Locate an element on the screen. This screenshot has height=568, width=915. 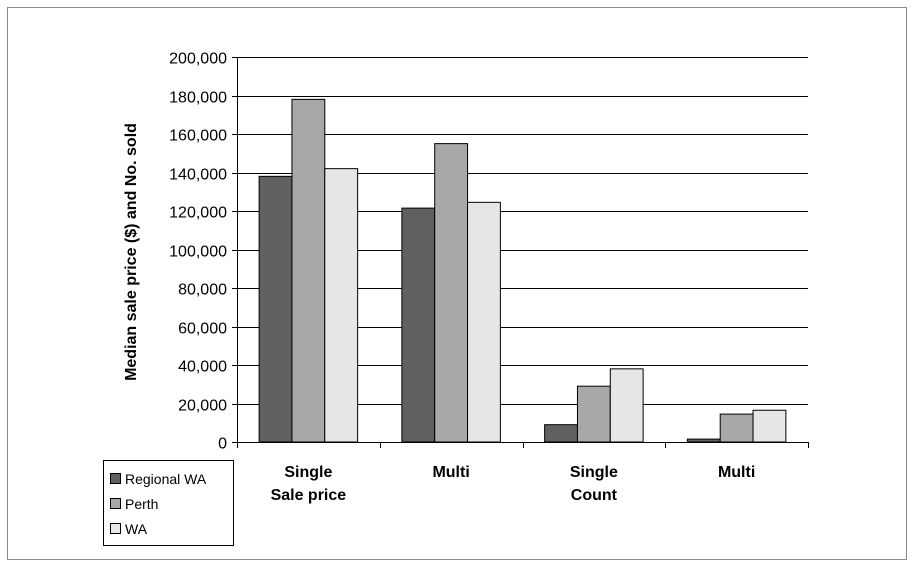
group-label: Sale price is located at coordinates (309, 495).